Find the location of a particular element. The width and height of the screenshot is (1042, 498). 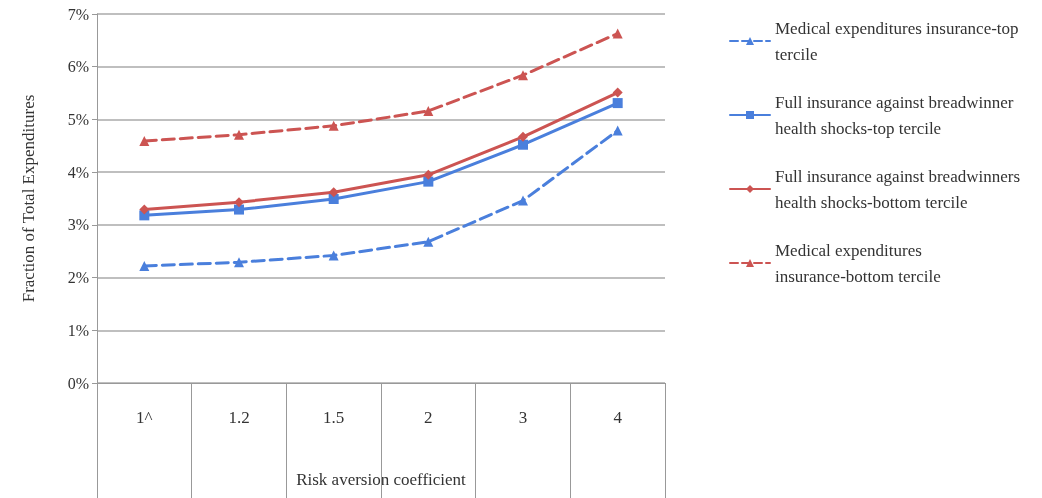

x-axis-title: Risk aversion coefficient is located at coordinates (381, 479).